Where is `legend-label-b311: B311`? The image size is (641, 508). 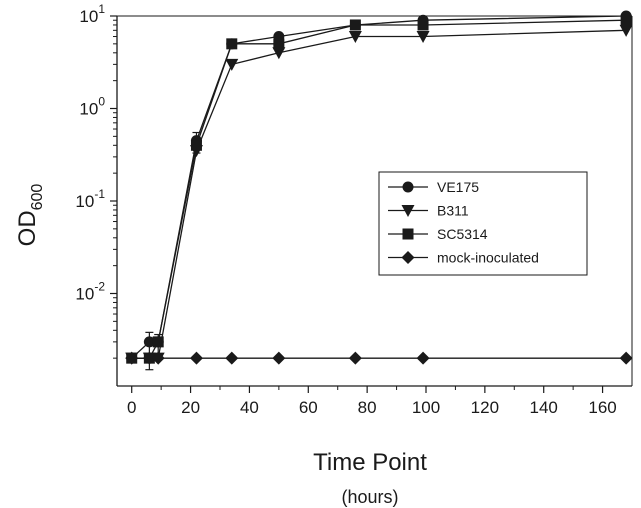 legend-label-b311: B311 is located at coordinates (453, 211).